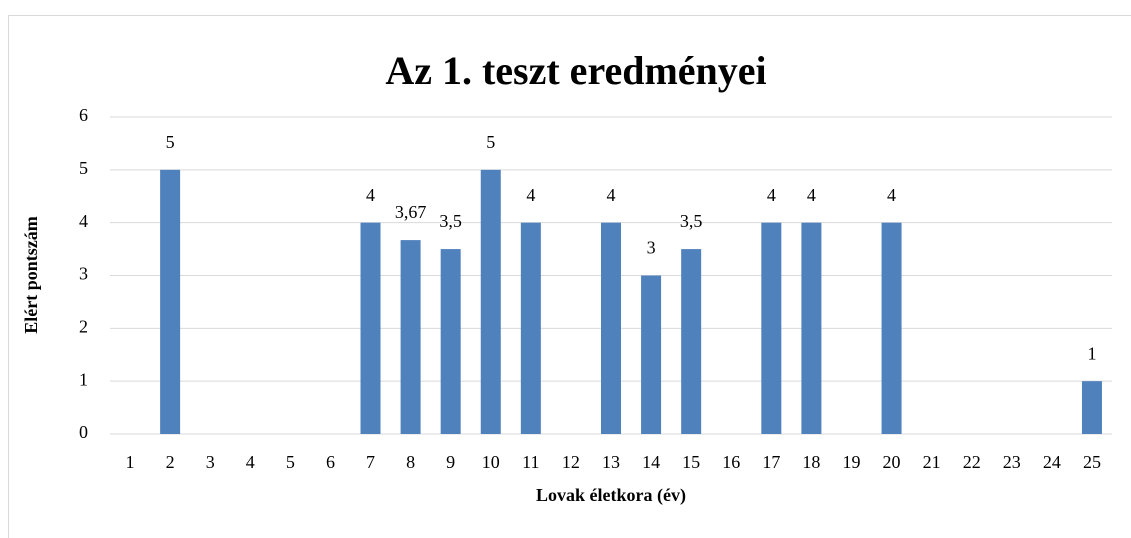 Image resolution: width=1131 pixels, height=538 pixels. I want to click on x-axis-label: Lovak életkora (év), so click(611, 495).